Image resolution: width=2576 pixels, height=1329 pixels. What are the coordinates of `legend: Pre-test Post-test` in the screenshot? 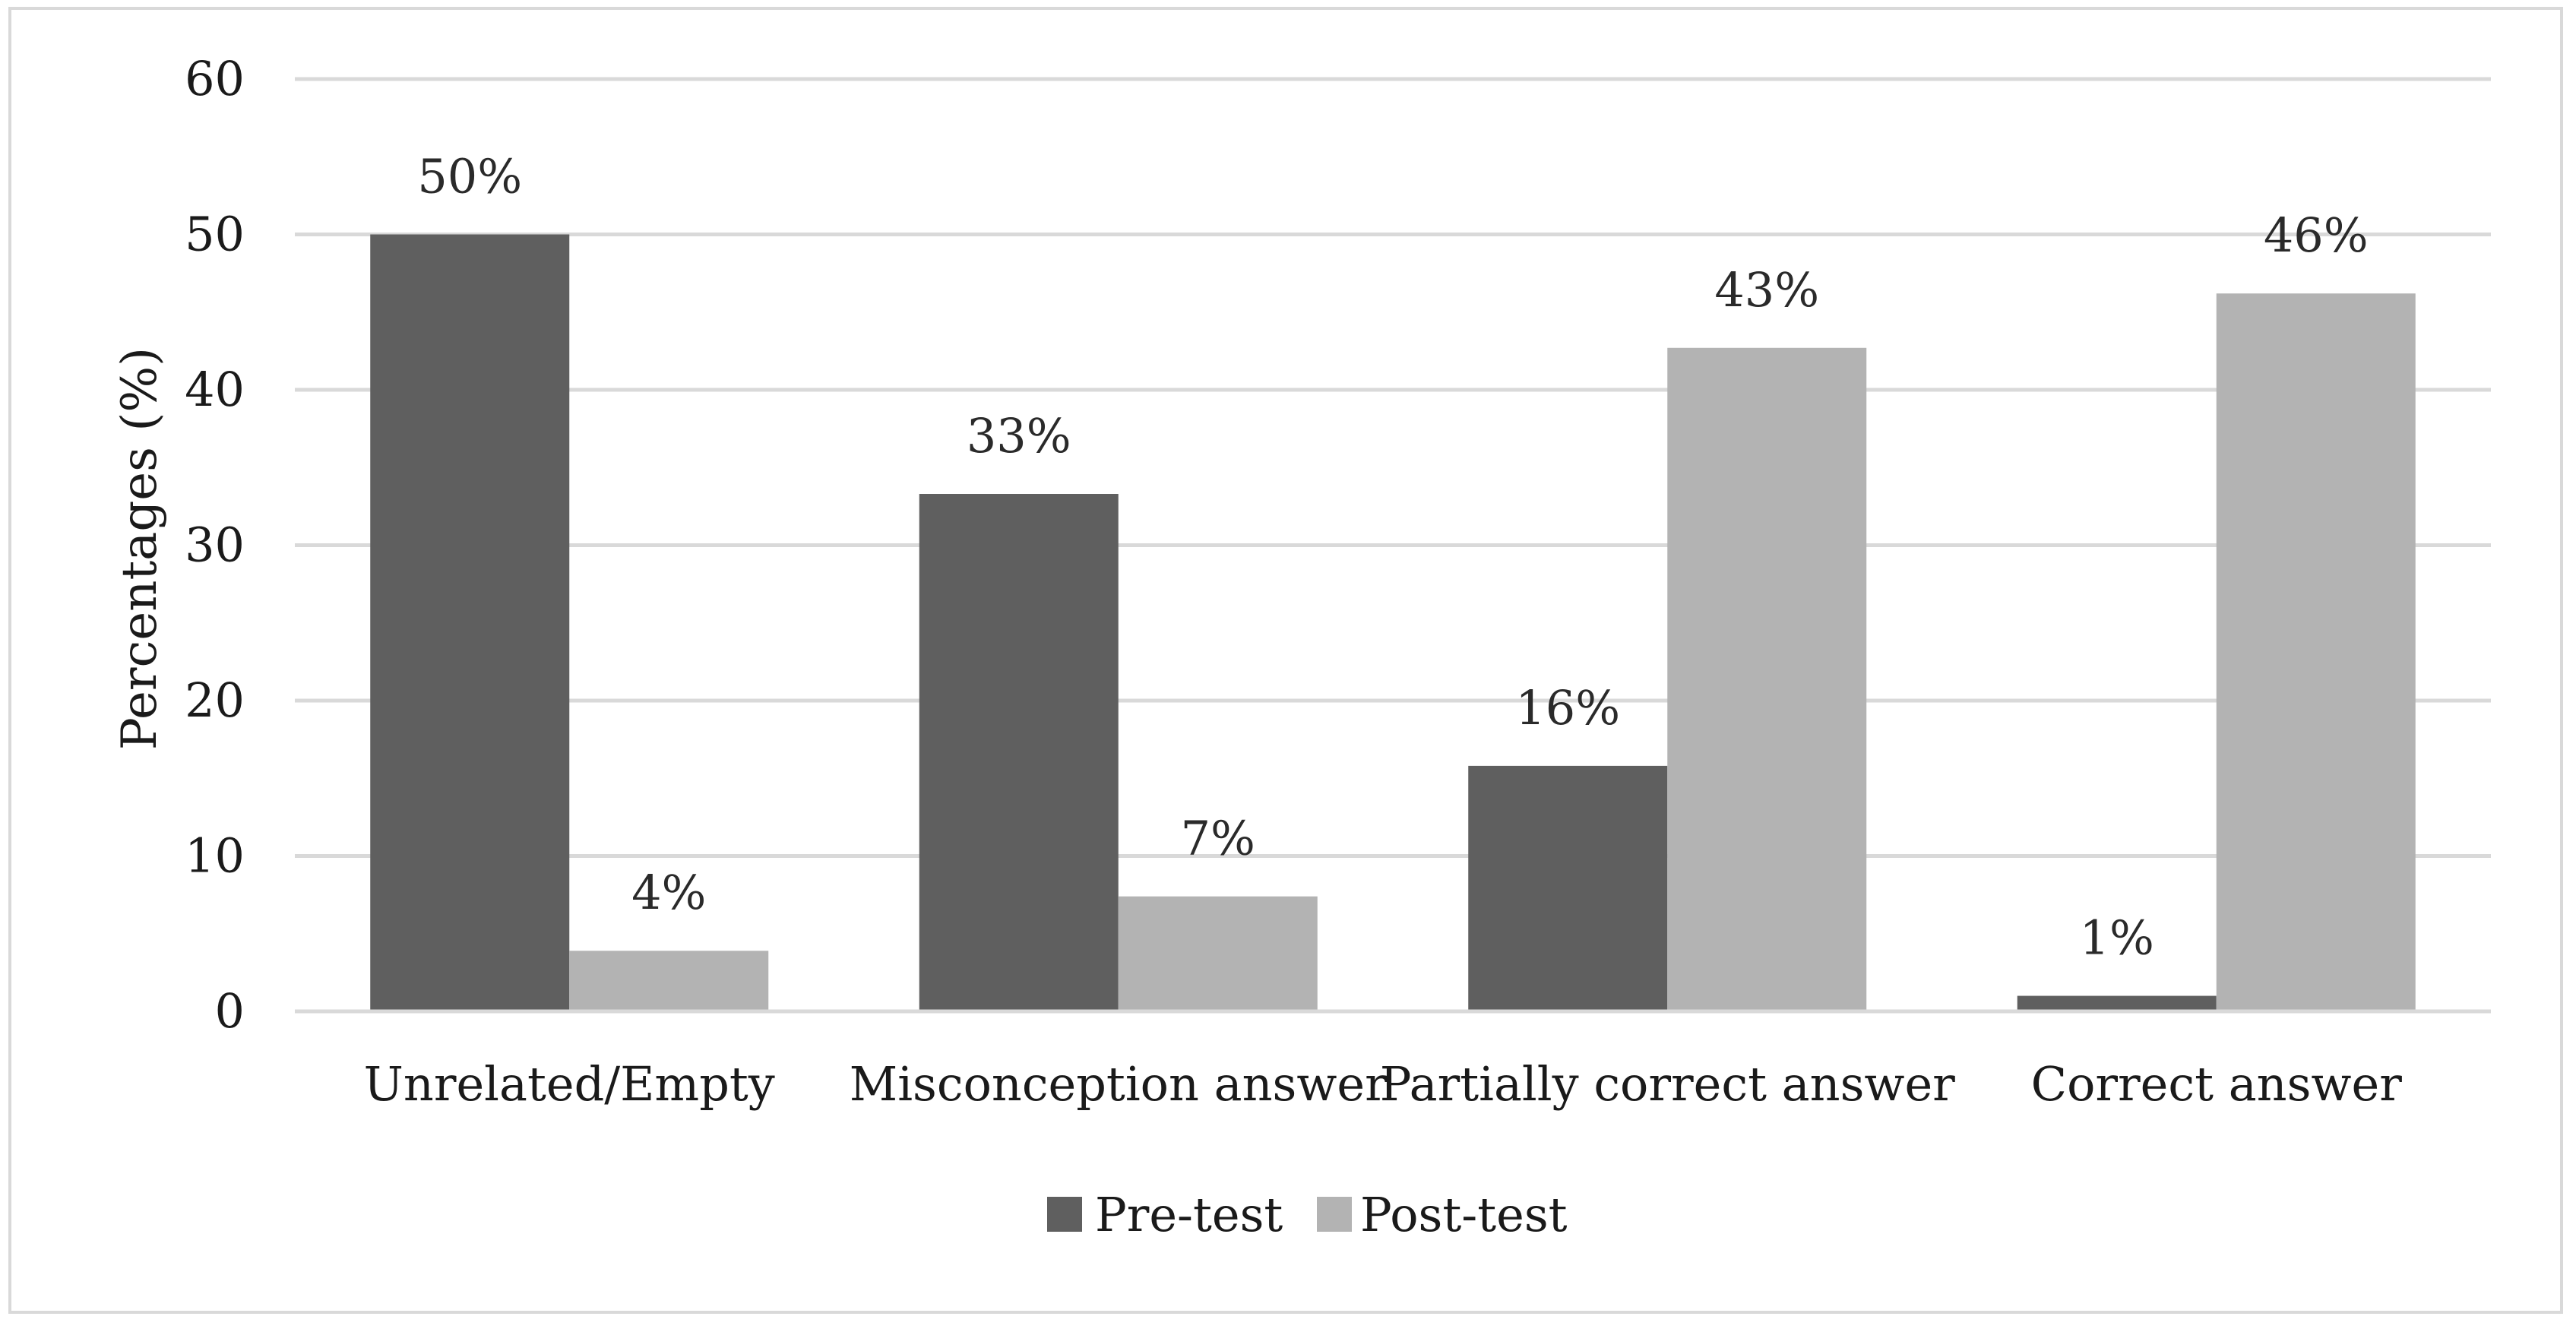 It's located at (1307, 1214).